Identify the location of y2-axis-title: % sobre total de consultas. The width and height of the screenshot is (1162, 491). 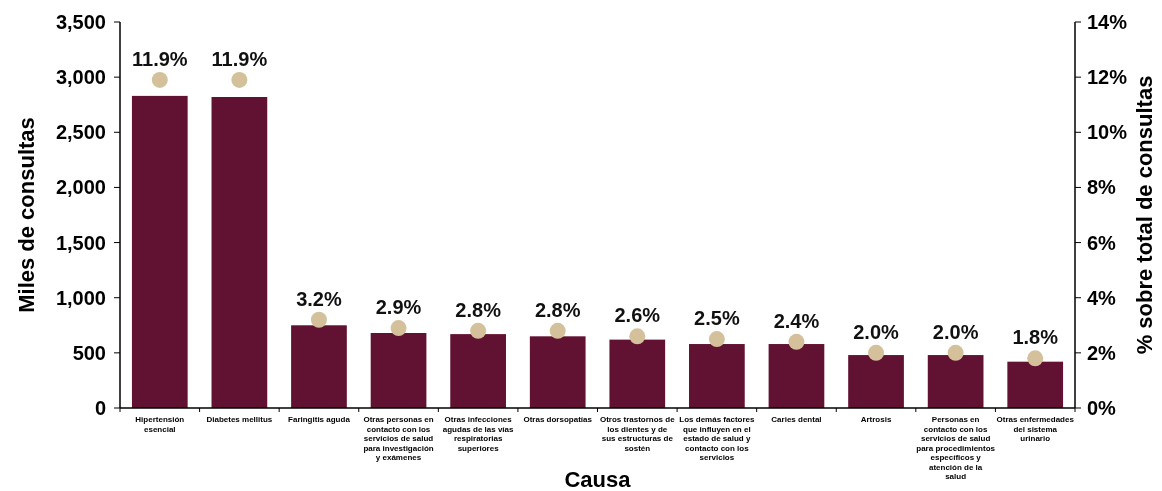
(1144, 215).